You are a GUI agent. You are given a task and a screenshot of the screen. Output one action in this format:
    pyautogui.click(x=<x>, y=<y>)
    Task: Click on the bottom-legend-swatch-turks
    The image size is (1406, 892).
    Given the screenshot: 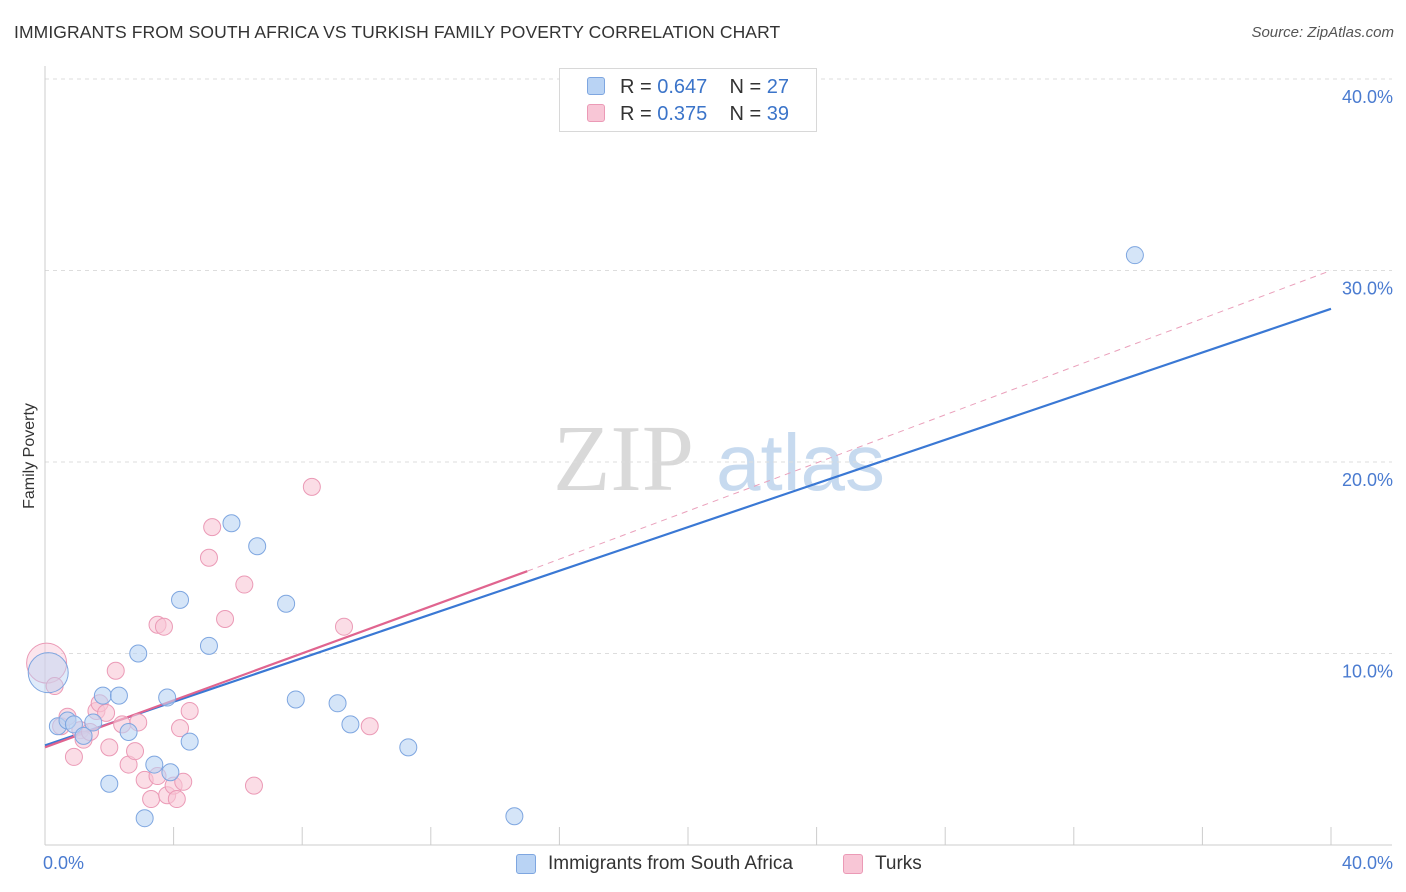 What is the action you would take?
    pyautogui.click(x=853, y=864)
    